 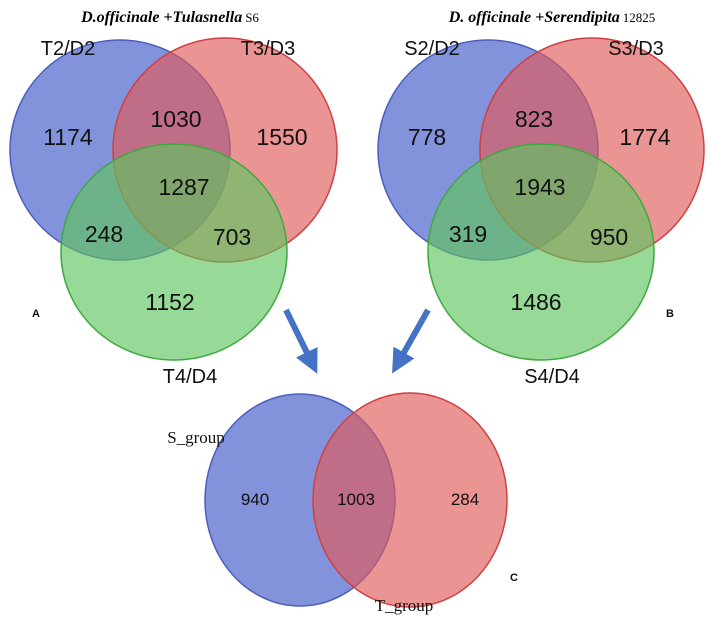 What do you see at coordinates (169, 17) in the screenshot?
I see `title-a: D.officinale +Tulasnella S6` at bounding box center [169, 17].